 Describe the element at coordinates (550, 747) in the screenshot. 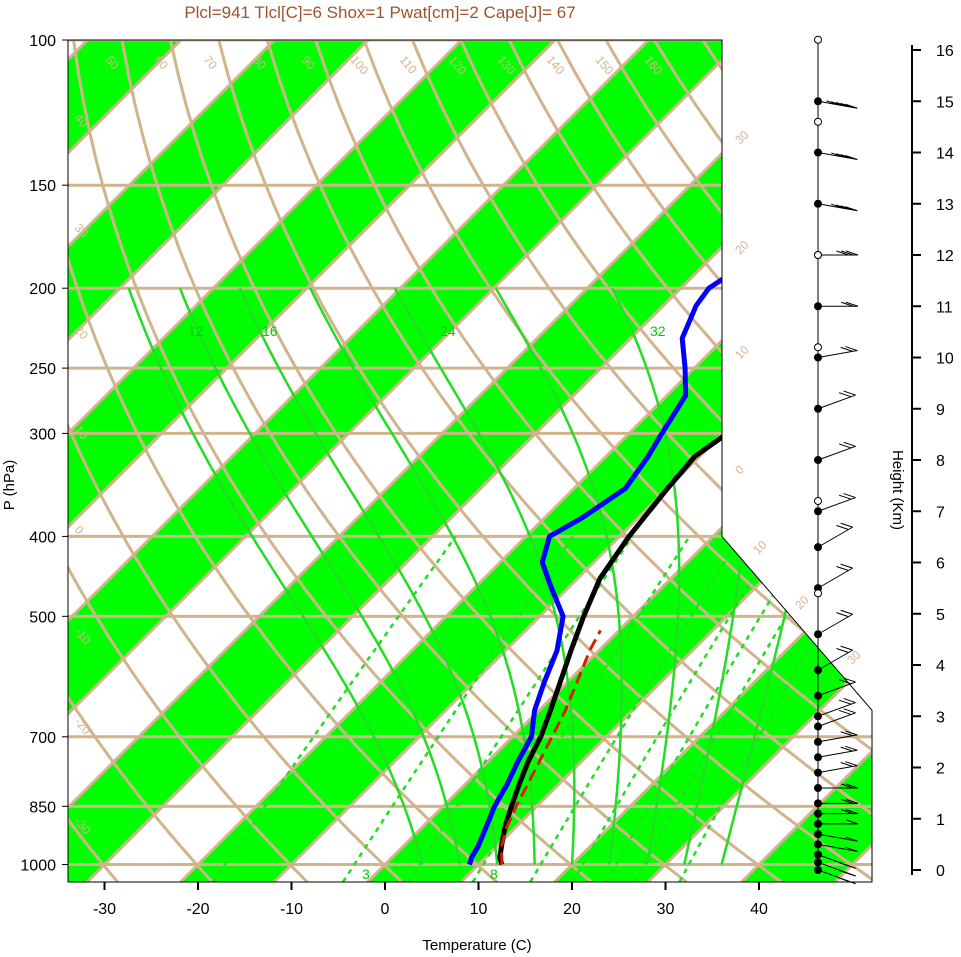

I see `parcel-line` at that location.